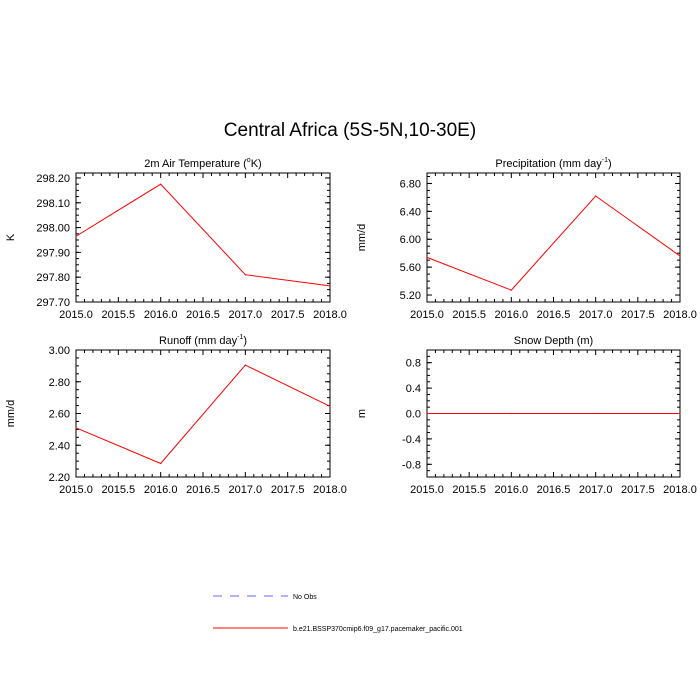 This screenshot has height=700, width=700. What do you see at coordinates (59, 415) in the screenshot?
I see `y-tick-label: 2.60` at bounding box center [59, 415].